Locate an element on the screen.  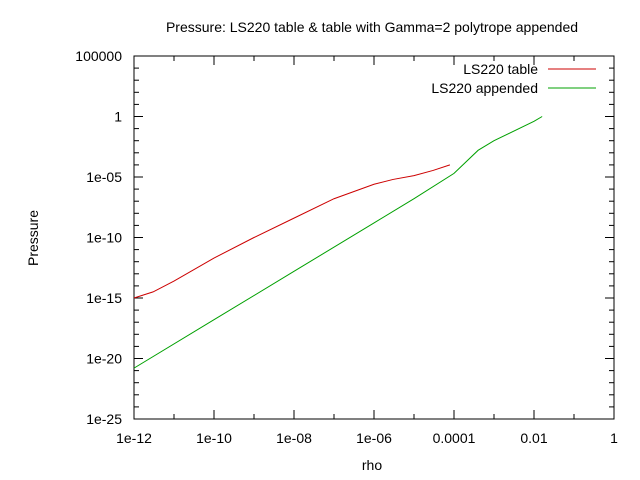
y-tick-label: 1e-15 is located at coordinates (104, 298).